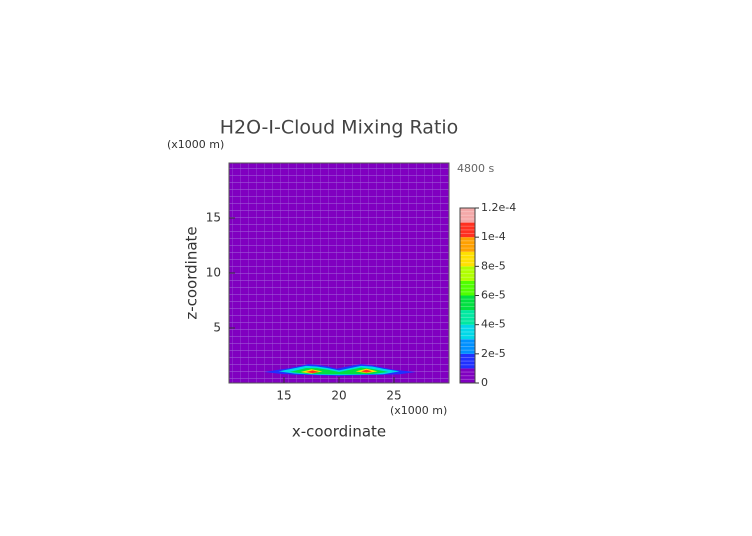 Image resolution: width=752 pixels, height=536 pixels. Describe the element at coordinates (393, 396) in the screenshot. I see `x-tick-label: 25` at that location.